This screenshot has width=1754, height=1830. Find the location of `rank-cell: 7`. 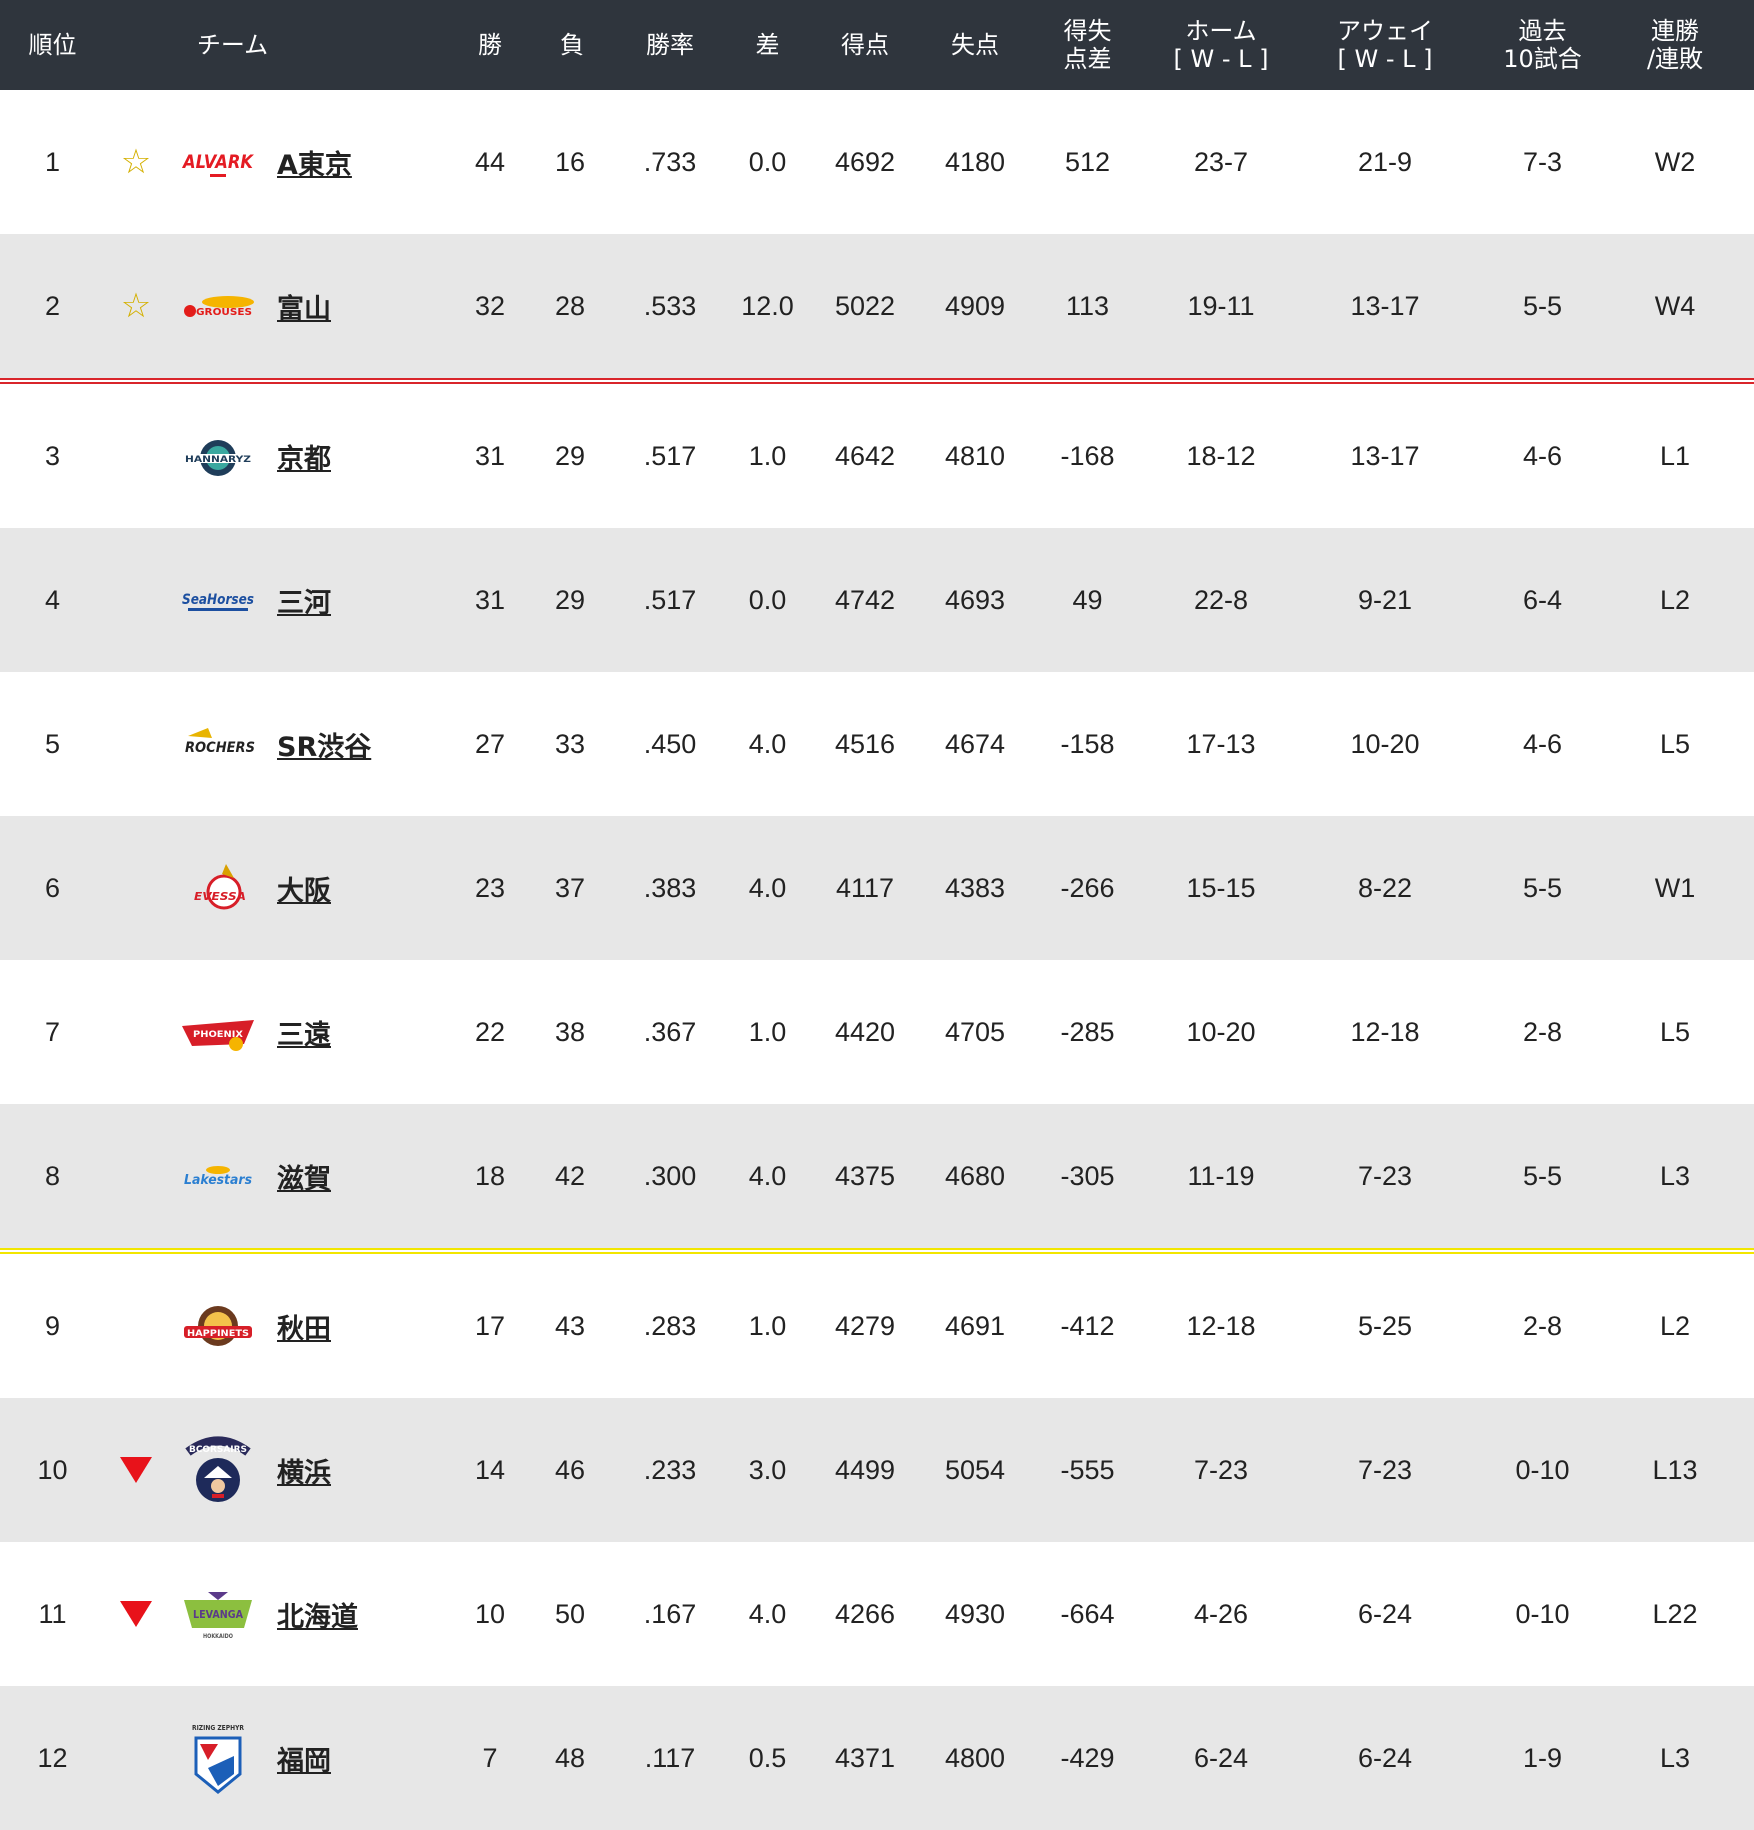

rank-cell: 7 is located at coordinates (52, 1031).